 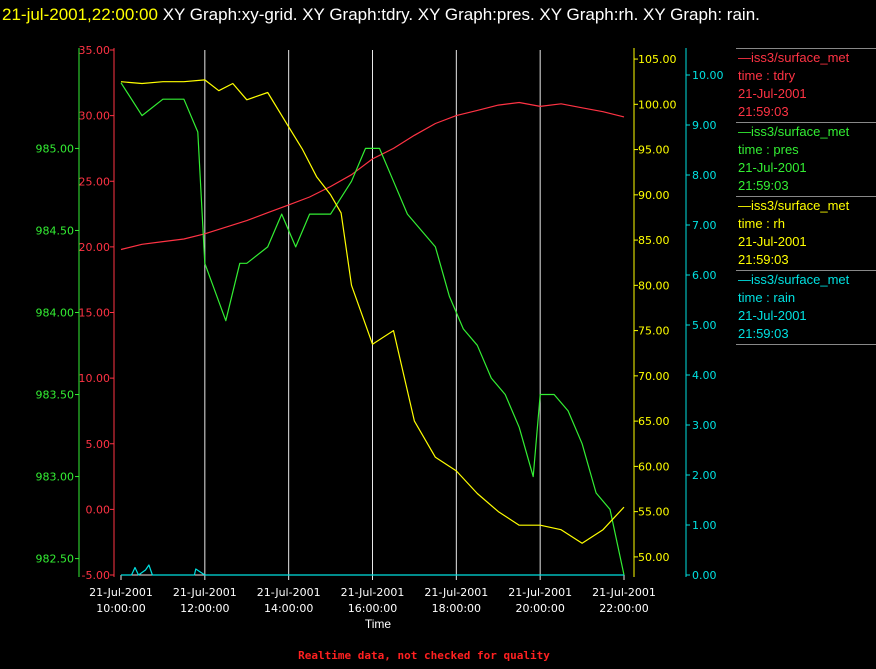 I want to click on rain-tick-label: 7.00, so click(x=704, y=225).